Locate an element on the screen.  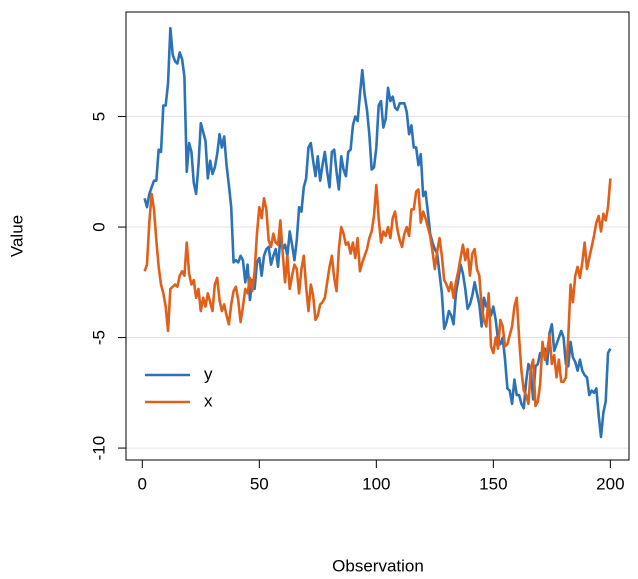
y-axis-label: Value is located at coordinates (16, 236).